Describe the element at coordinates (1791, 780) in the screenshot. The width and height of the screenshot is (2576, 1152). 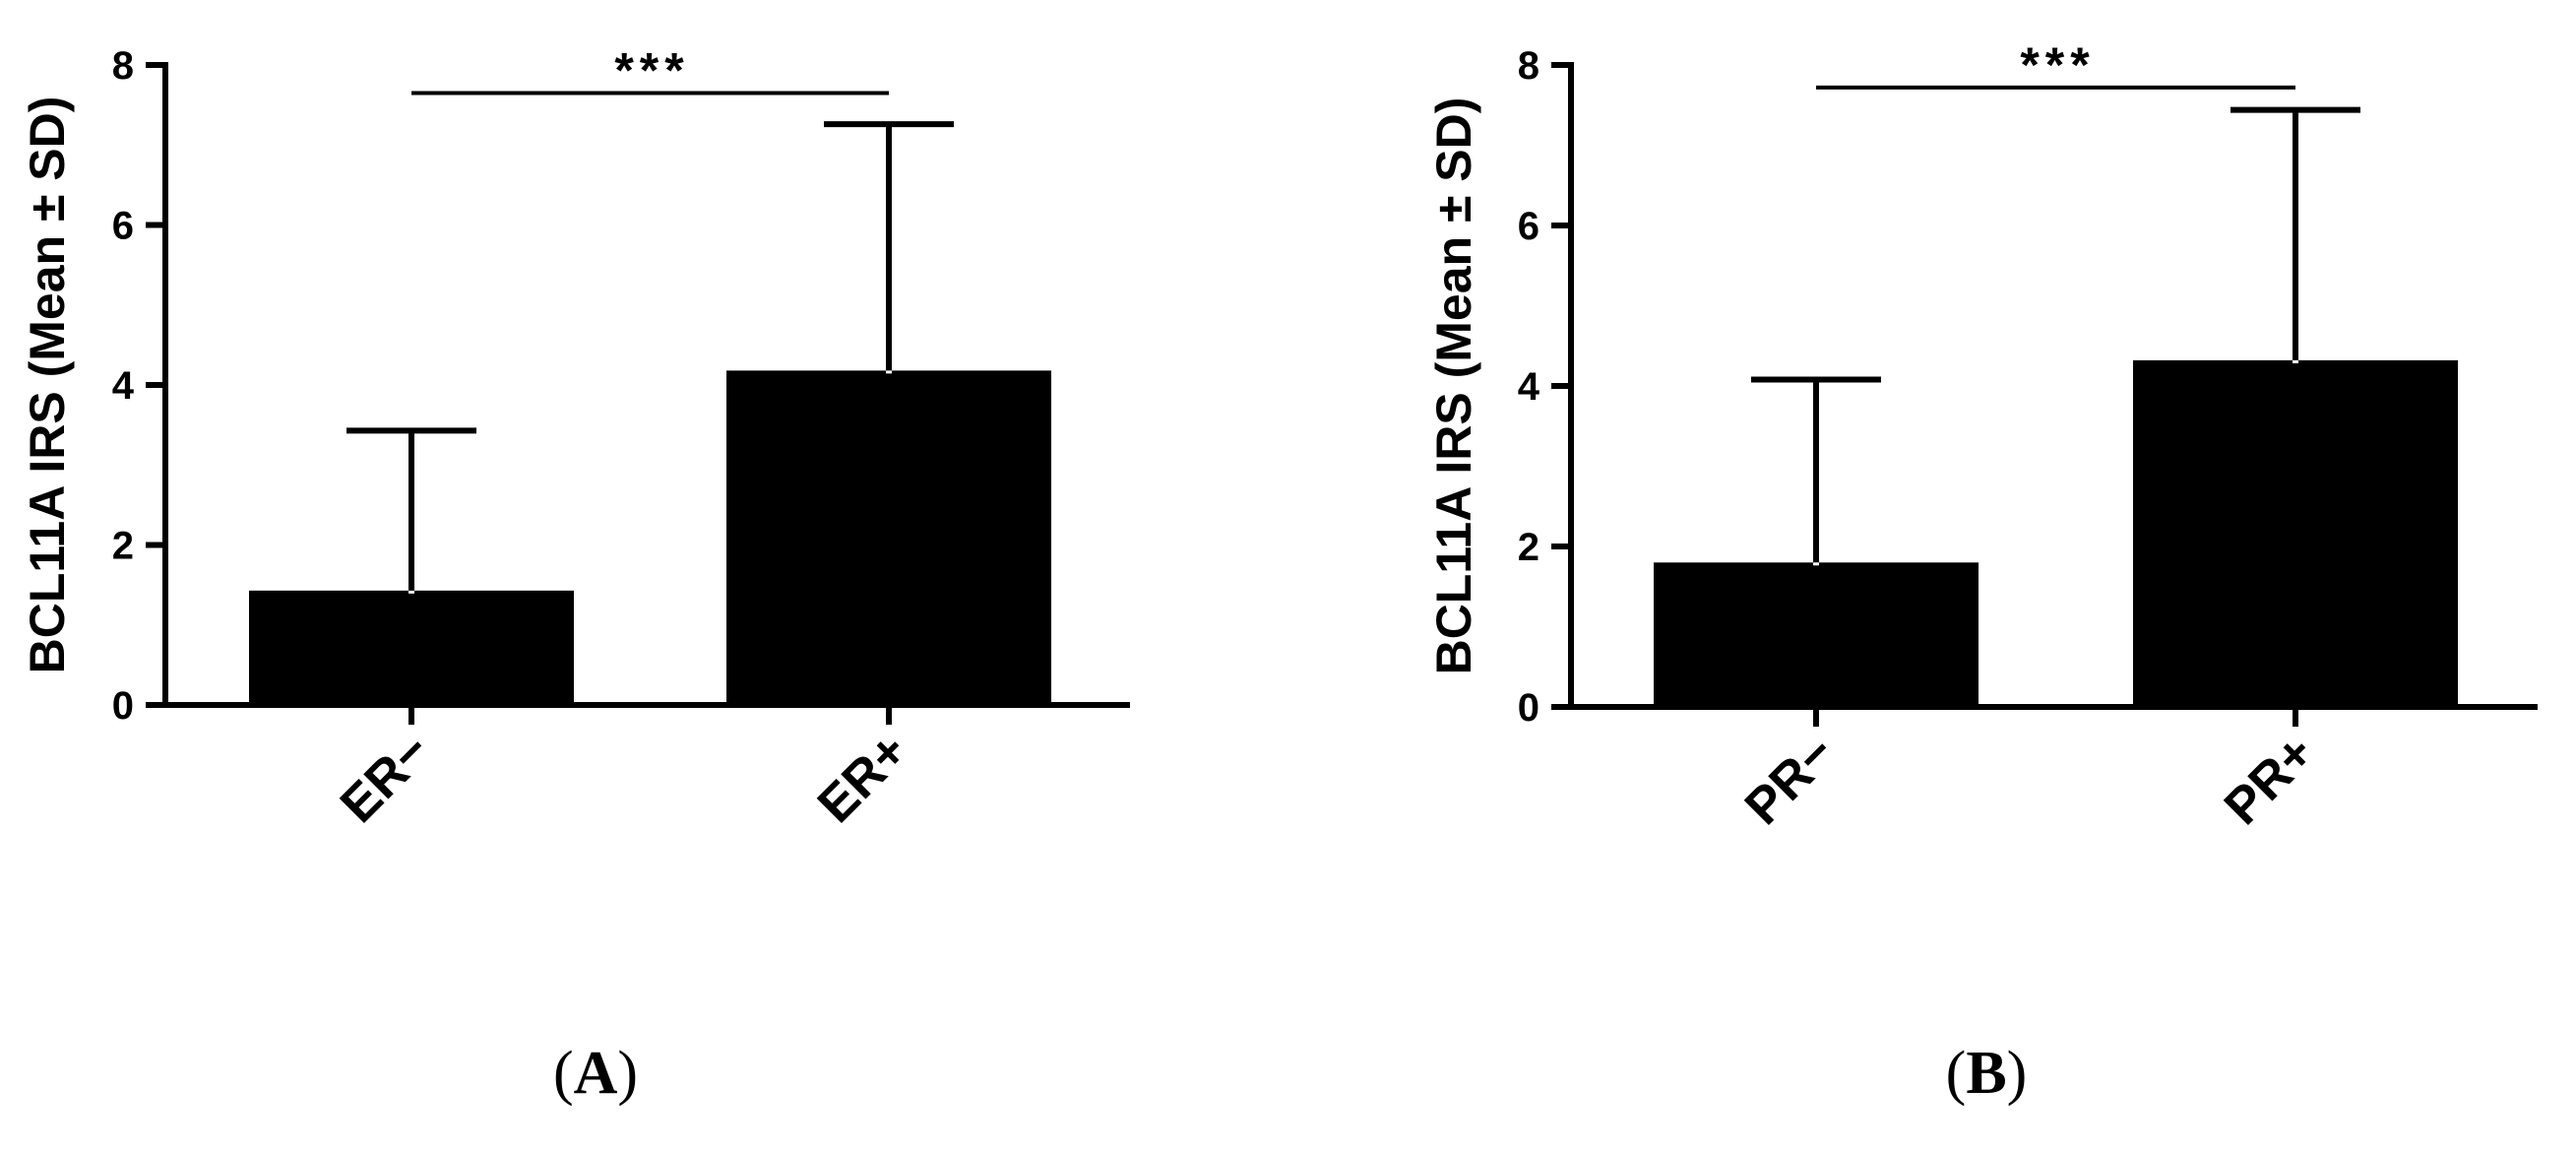
I see `x-tick-label: PR−` at that location.